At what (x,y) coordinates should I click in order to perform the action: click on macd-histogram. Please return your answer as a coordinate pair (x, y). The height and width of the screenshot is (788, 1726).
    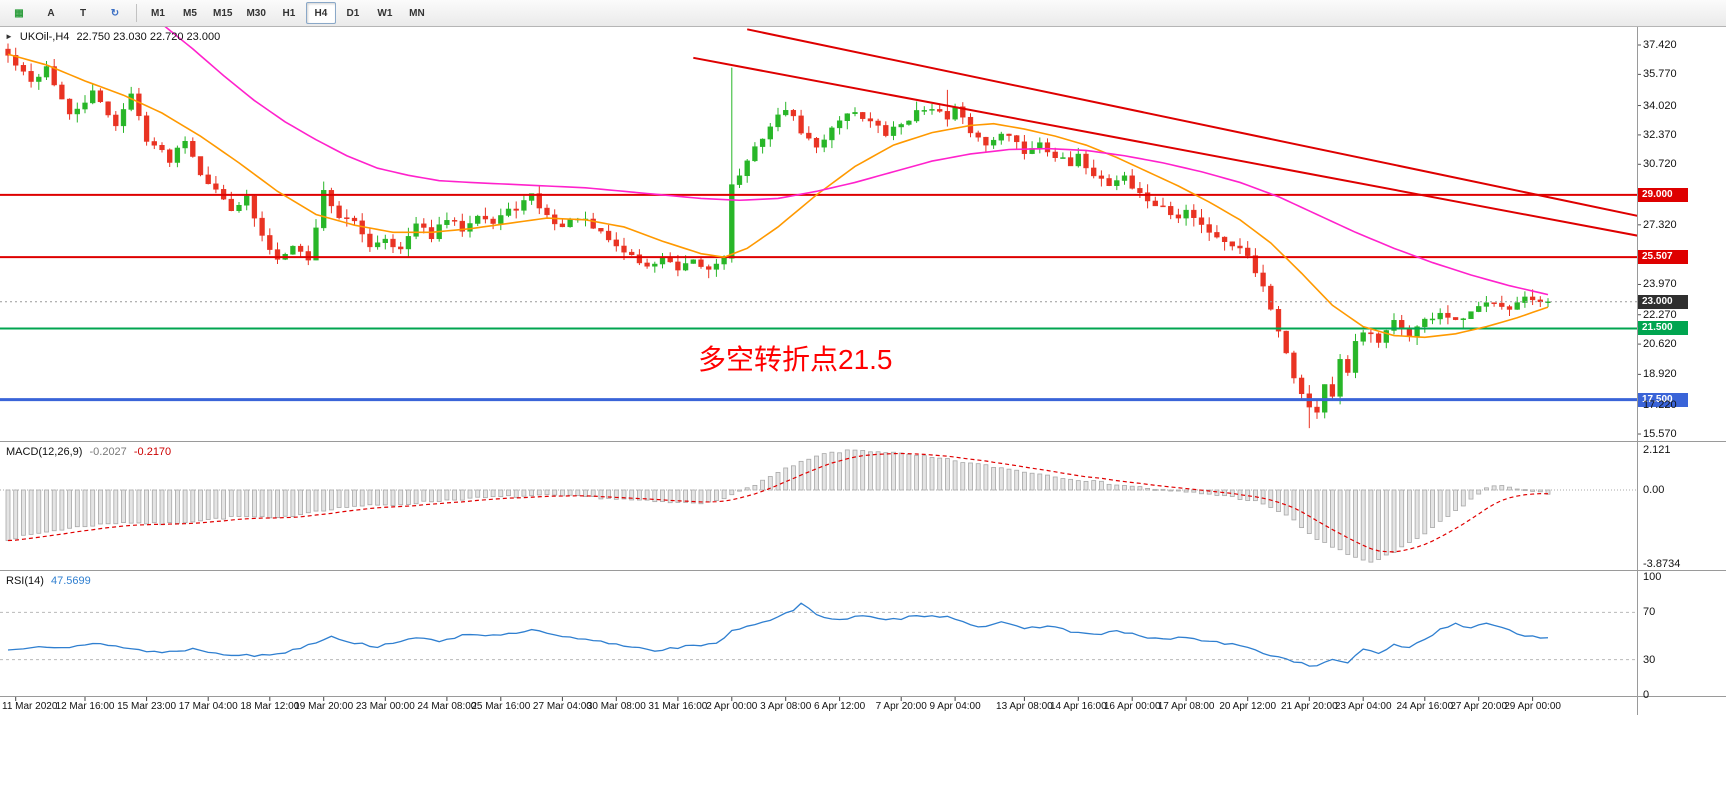
    Looking at the image, I should click on (778, 506).